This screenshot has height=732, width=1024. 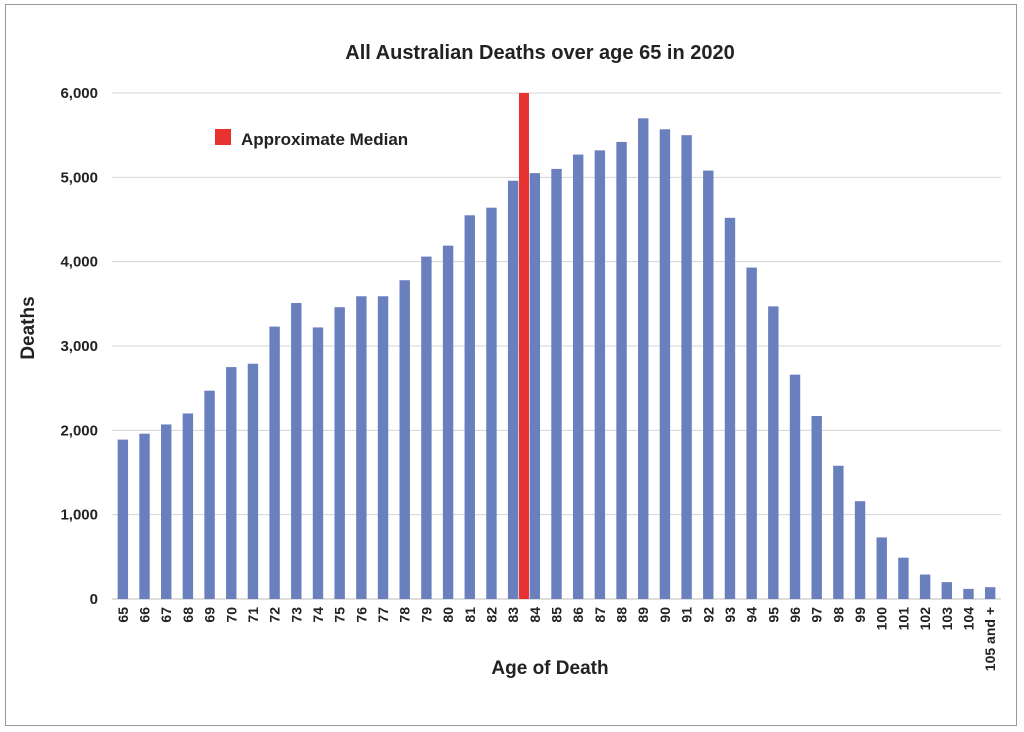 I want to click on y-tick-label: 3,000, so click(x=79, y=346).